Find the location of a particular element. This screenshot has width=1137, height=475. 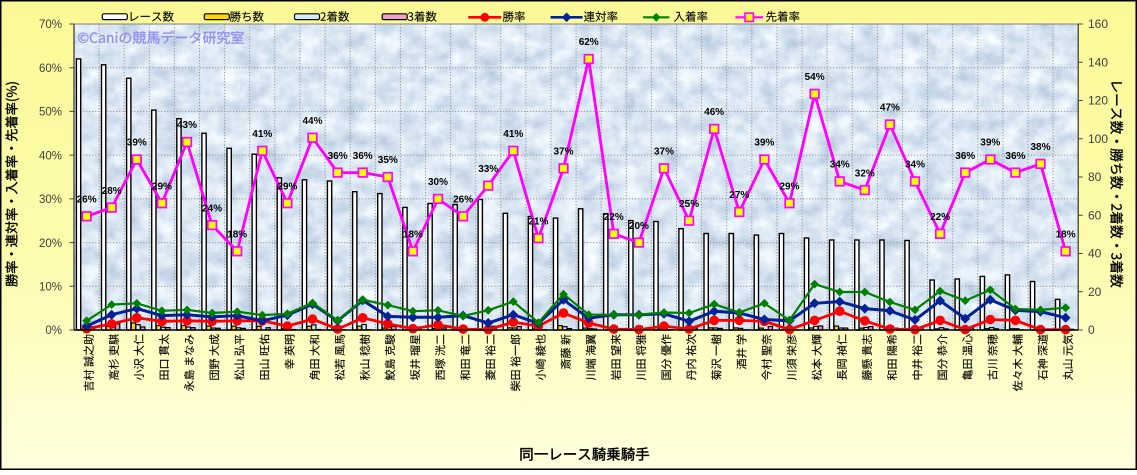

svg-text: 10% is located at coordinates (50, 288).